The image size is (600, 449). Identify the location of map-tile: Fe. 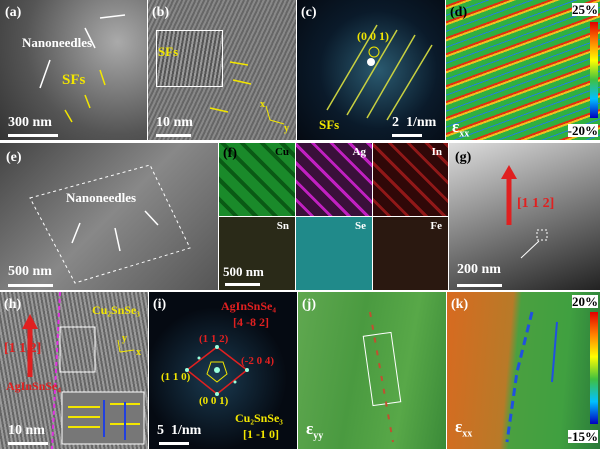
(410, 253).